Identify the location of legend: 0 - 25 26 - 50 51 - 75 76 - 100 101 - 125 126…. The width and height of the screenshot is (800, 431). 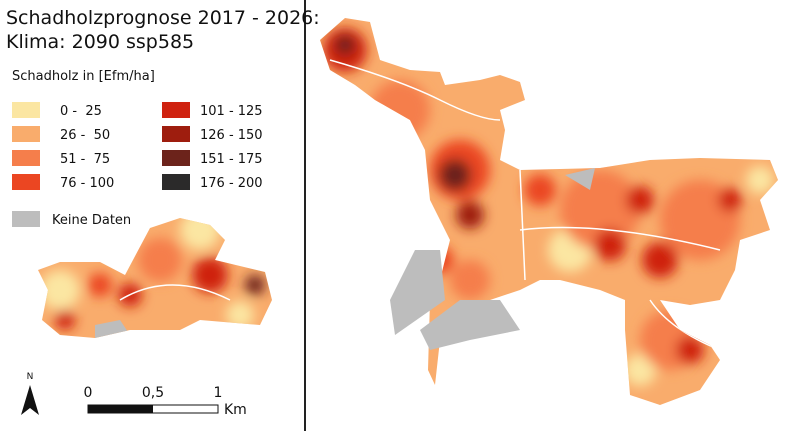
(137, 165).